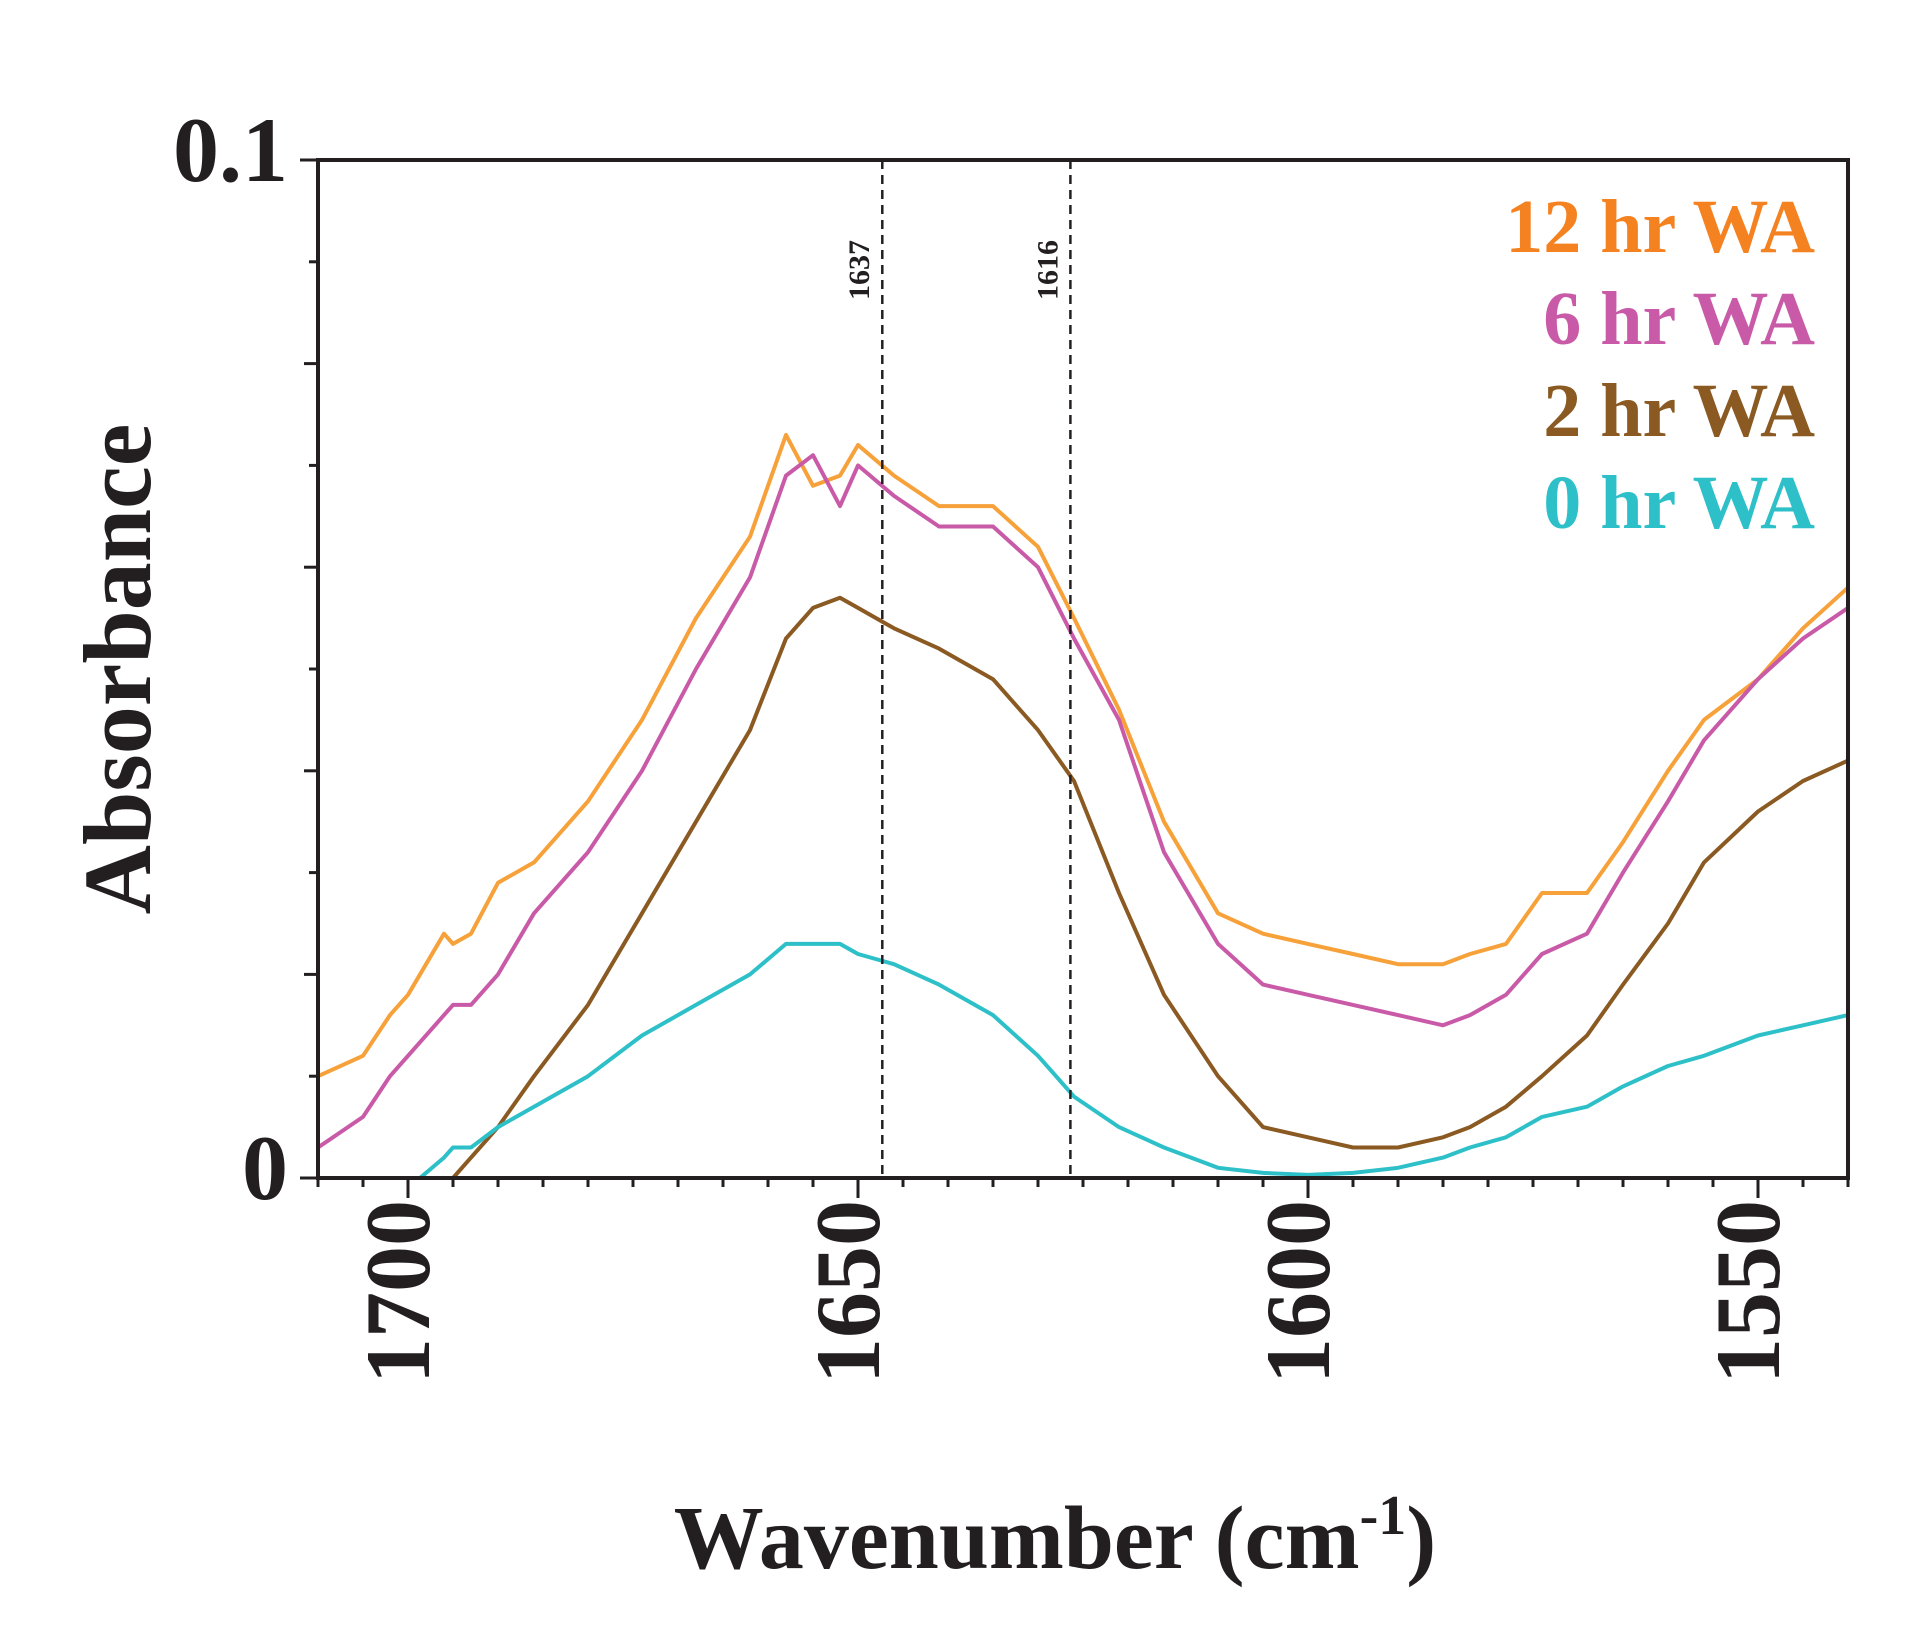 The height and width of the screenshot is (1639, 1910). What do you see at coordinates (1132, 1059) in the screenshot?
I see `series-line-0hr` at bounding box center [1132, 1059].